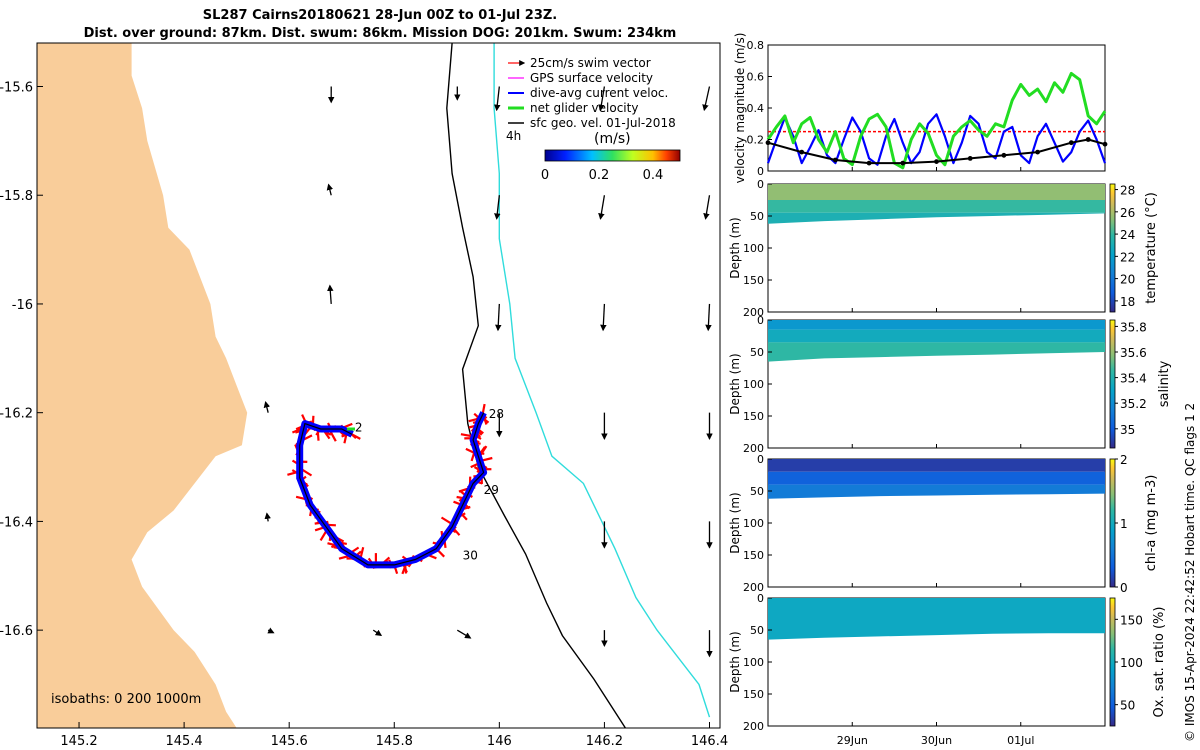 This screenshot has height=750, width=1200. What do you see at coordinates (936, 120) in the screenshot?
I see `velocity-series` at bounding box center [936, 120].